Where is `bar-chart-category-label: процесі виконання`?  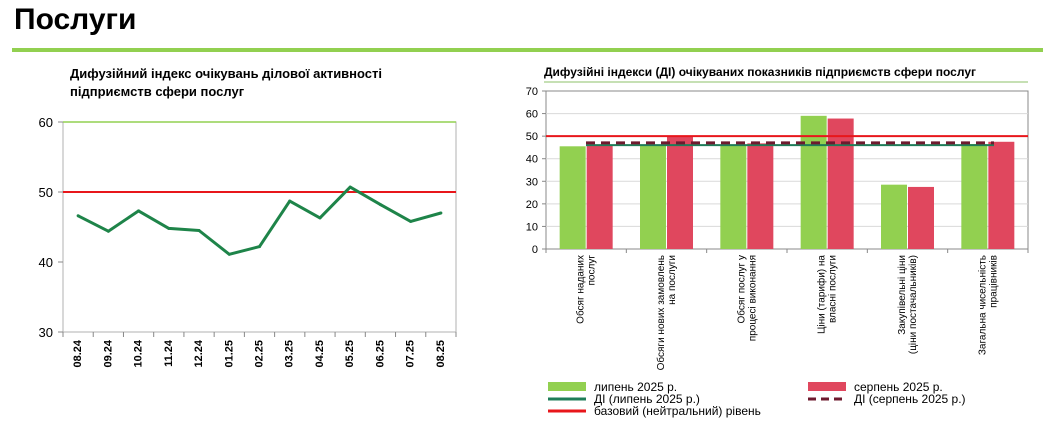
bar-chart-category-label: процесі виконання is located at coordinates (752, 298).